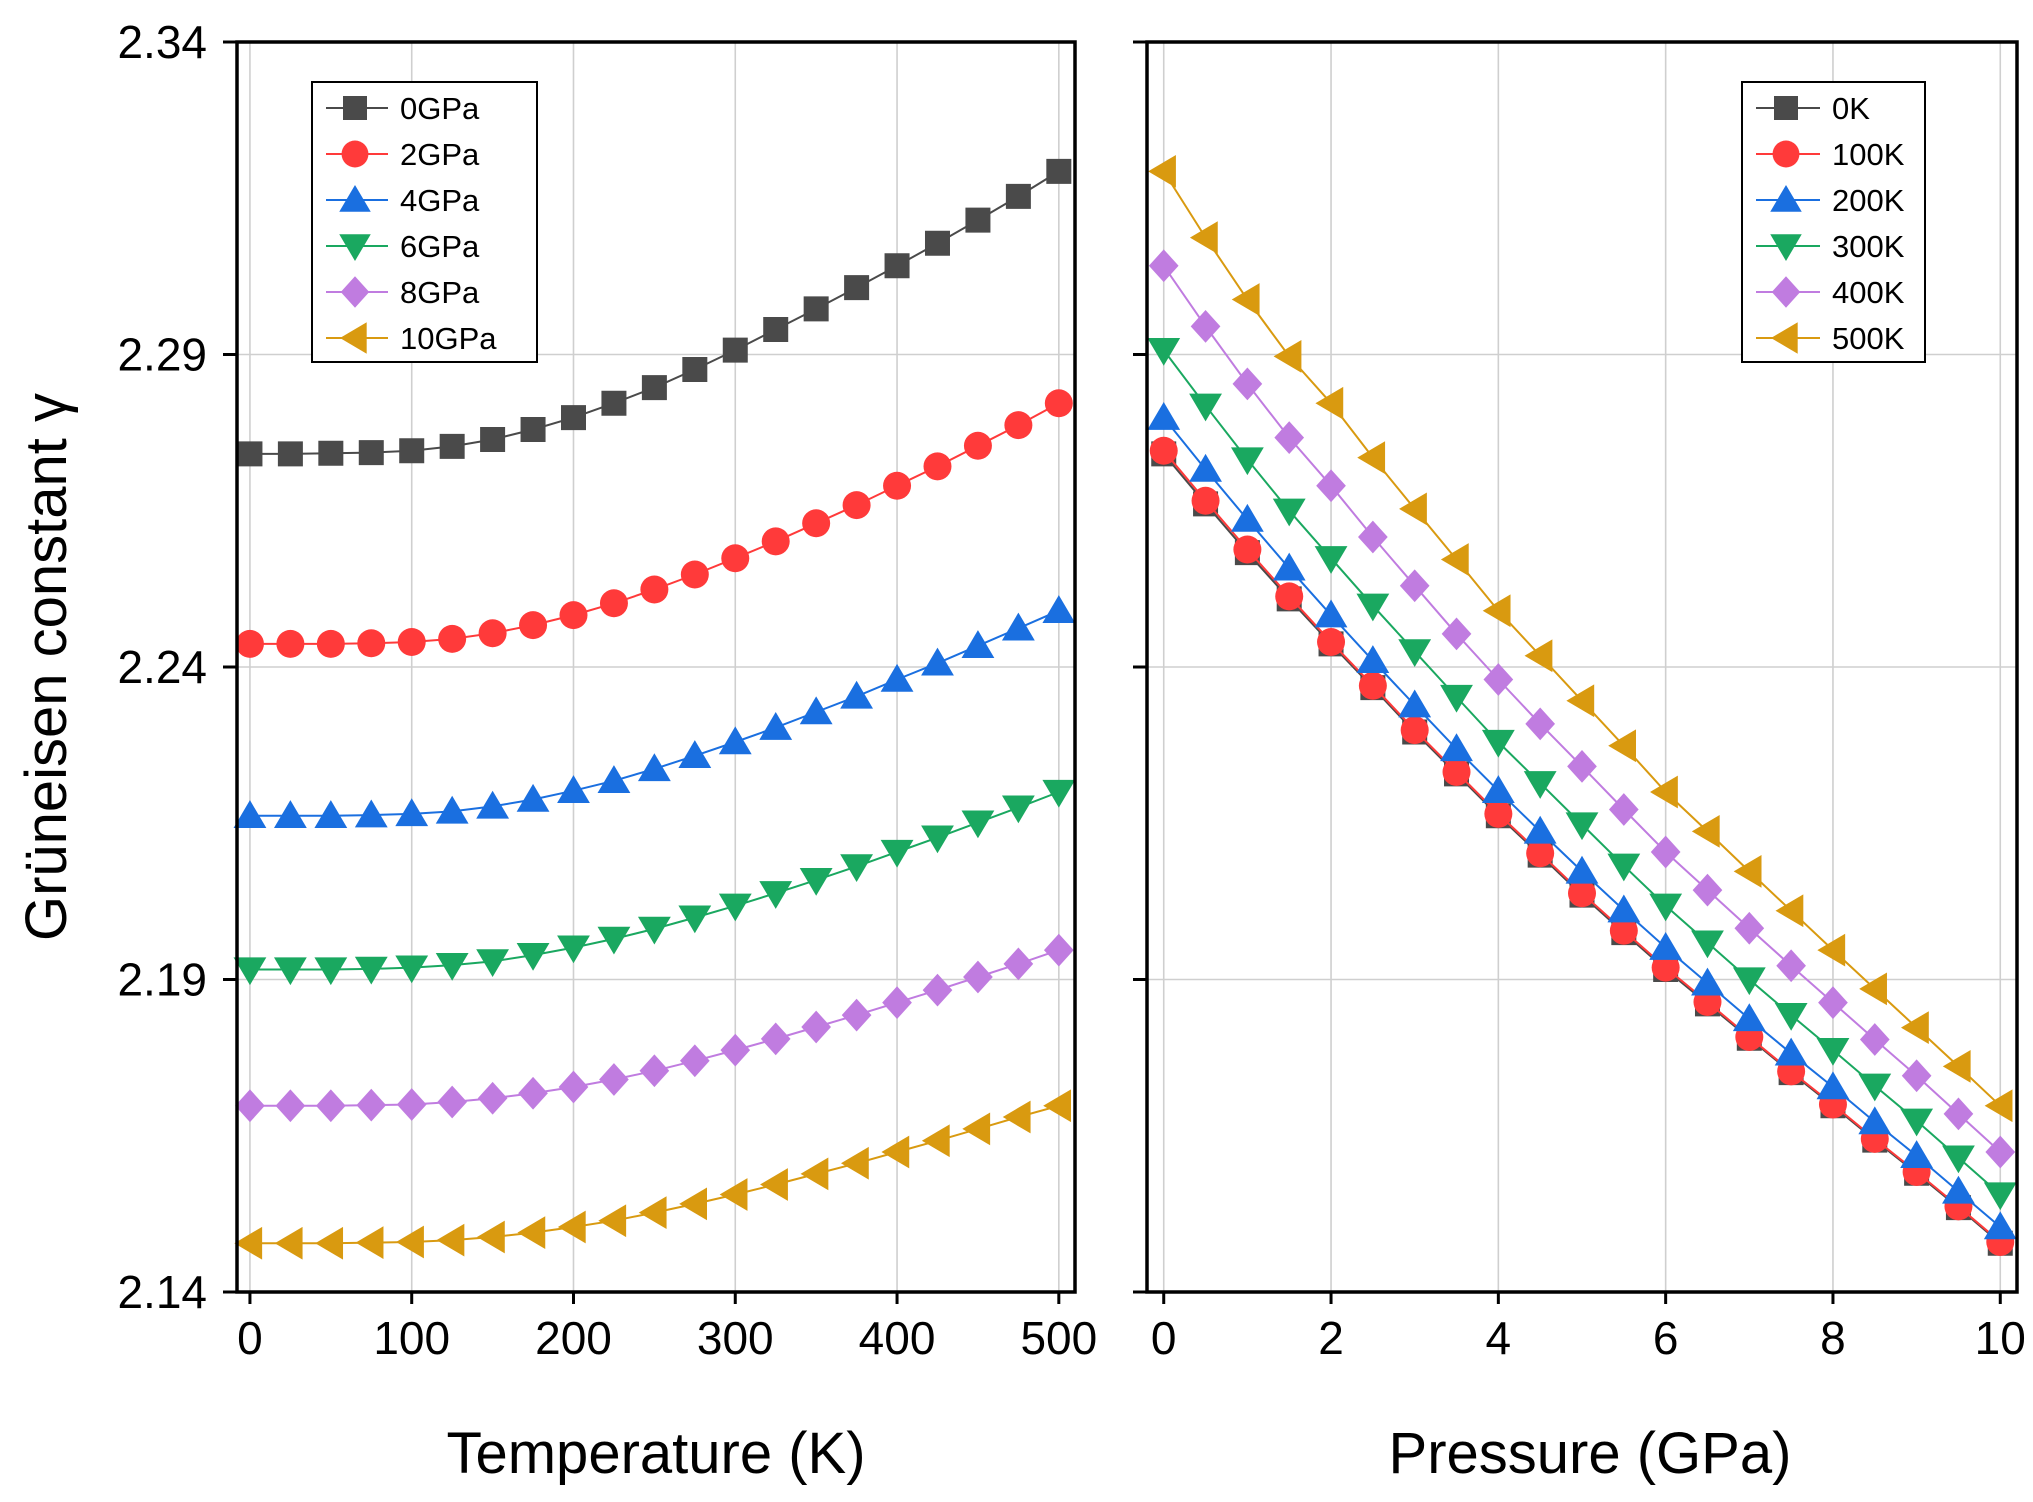 The image size is (2033, 1502). Describe the element at coordinates (1851, 108) in the screenshot. I see `legend-label: 0K` at that location.